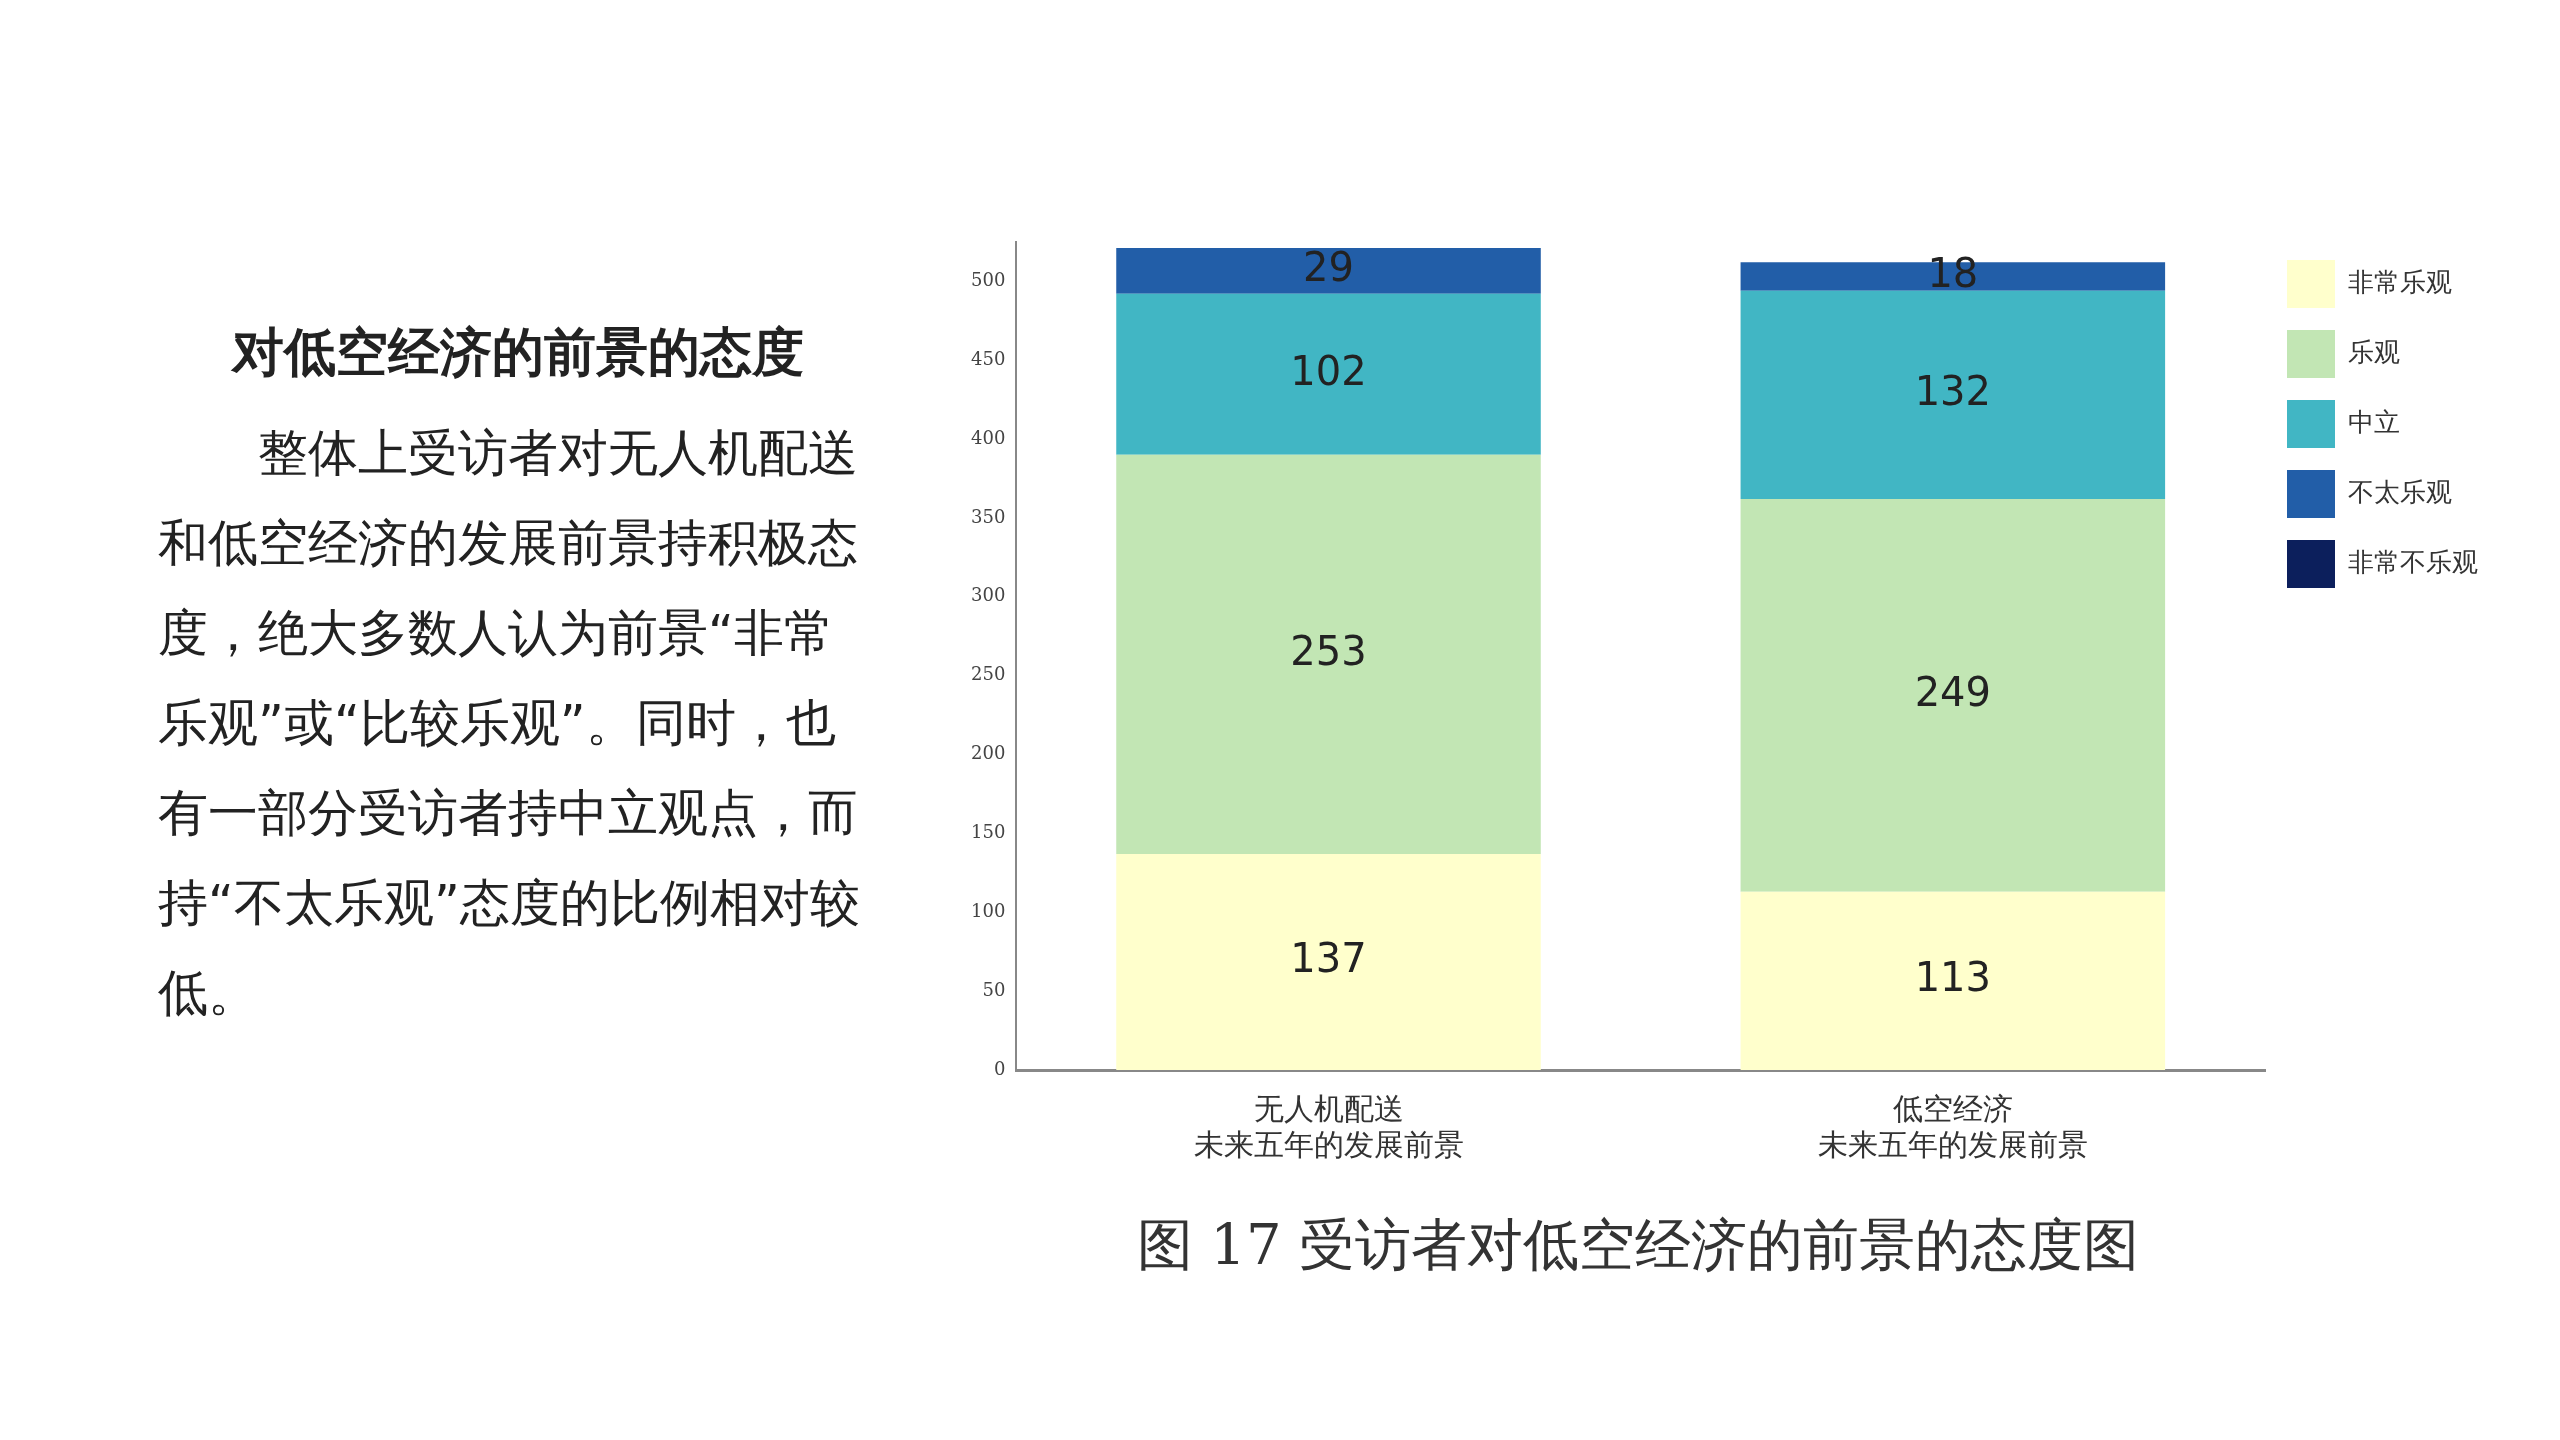  I want to click on y-tick-label: 300, so click(988, 595).